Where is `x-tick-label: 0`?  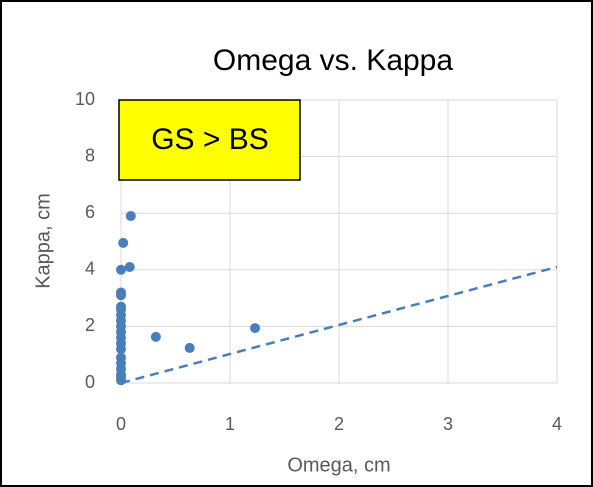
x-tick-label: 0 is located at coordinates (121, 424).